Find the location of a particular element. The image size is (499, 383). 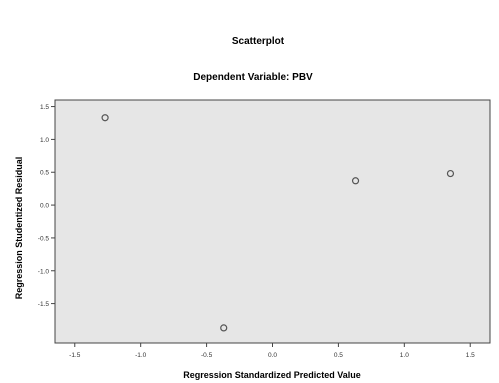

chart-title: Scatterplot is located at coordinates (258, 41).